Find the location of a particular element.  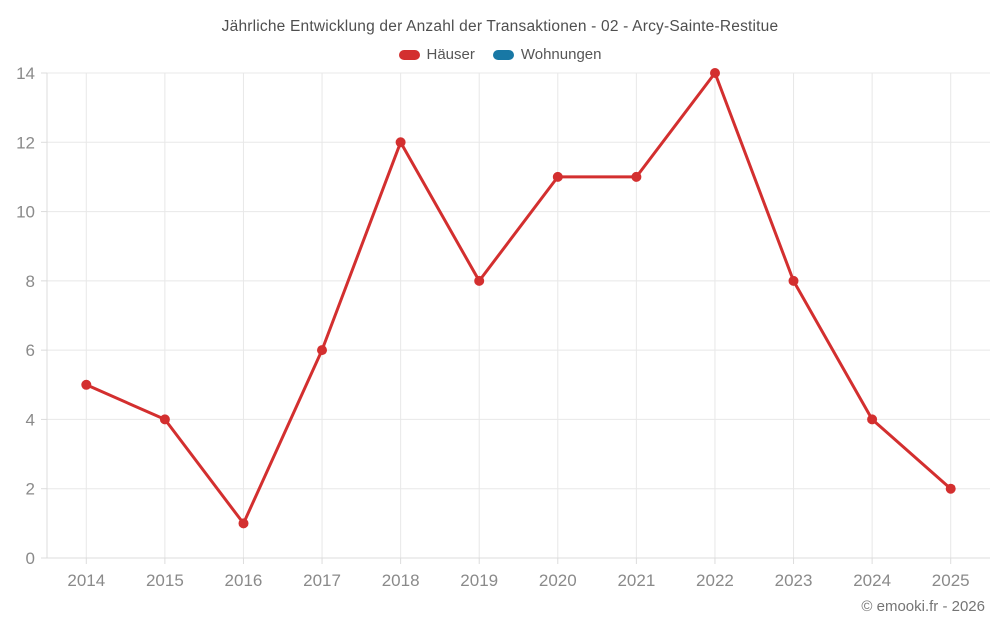

x-axis-tick-label: 2021 is located at coordinates (636, 580).